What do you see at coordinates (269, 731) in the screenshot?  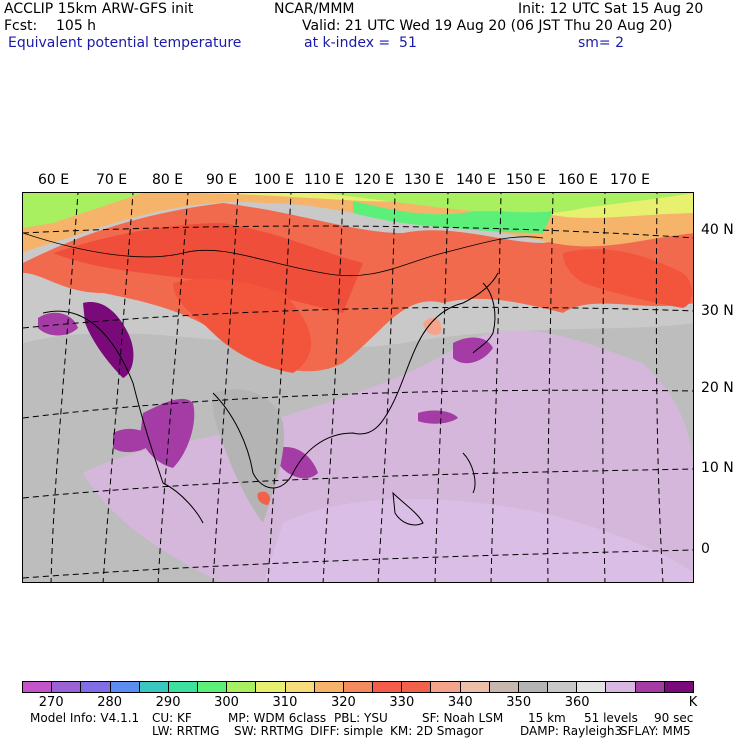 I see `footer-item: SW: RRTMG` at bounding box center [269, 731].